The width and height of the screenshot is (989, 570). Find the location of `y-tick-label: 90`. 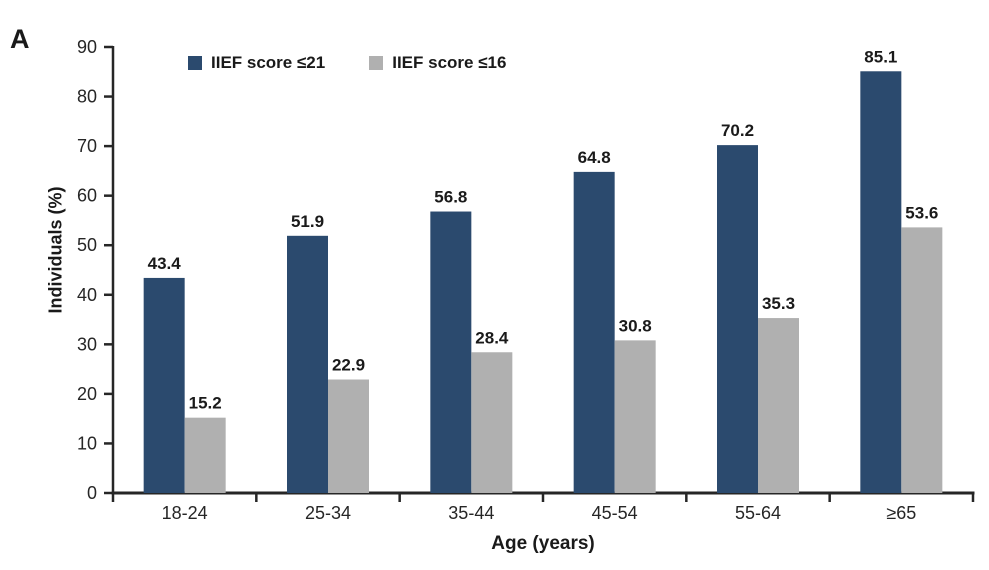

y-tick-label: 90 is located at coordinates (87, 47).